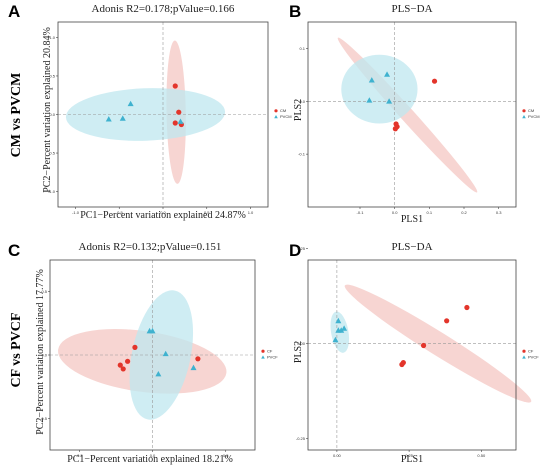  Describe the element at coordinates (412, 459) in the screenshot. I see `panel-d-xlabel: PLS1` at that location.